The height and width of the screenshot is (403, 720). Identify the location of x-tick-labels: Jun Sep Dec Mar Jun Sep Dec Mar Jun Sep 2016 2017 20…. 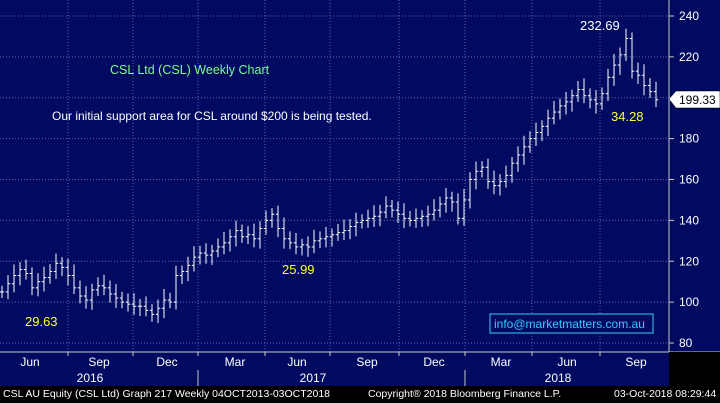
(333, 370).